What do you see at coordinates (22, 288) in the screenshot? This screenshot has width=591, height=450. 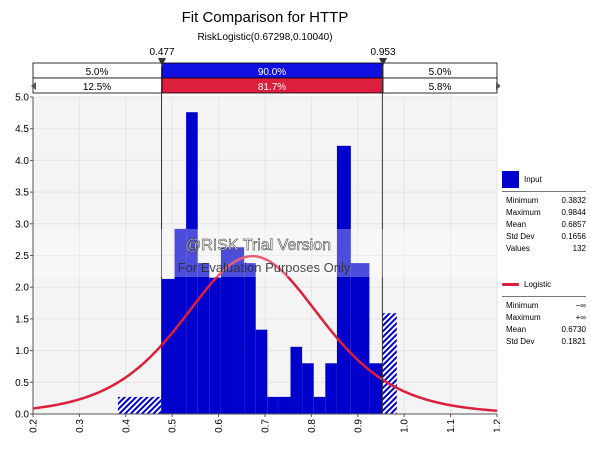 I see `y-tick-label: 2.0` at bounding box center [22, 288].